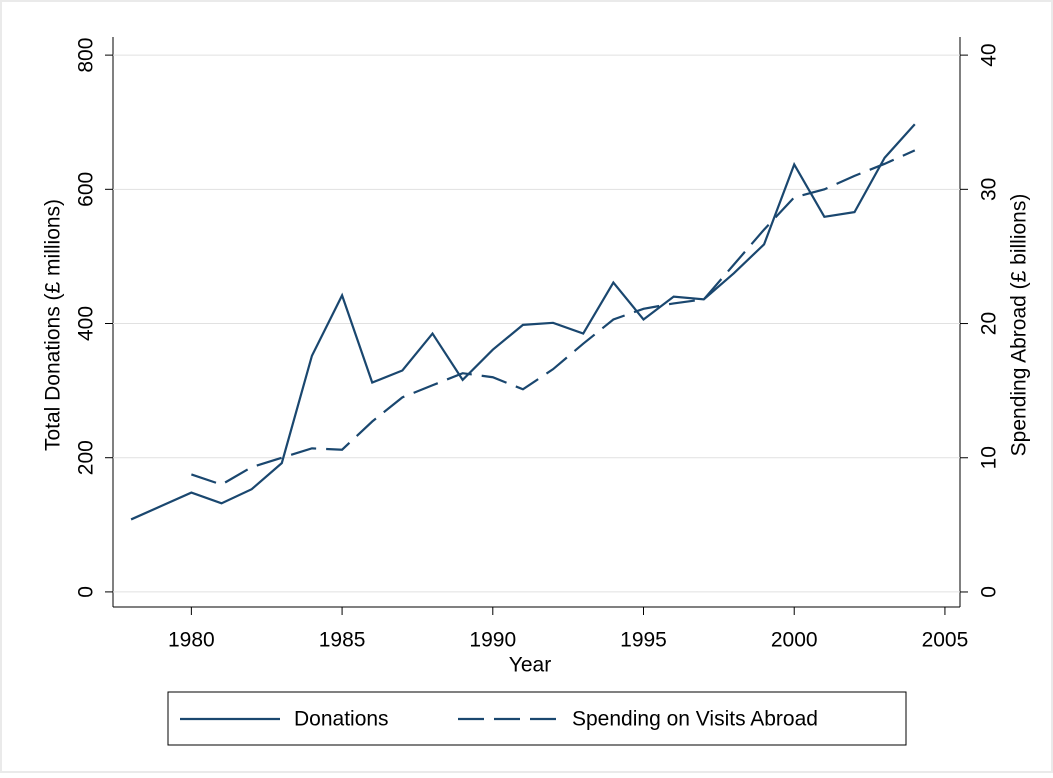  I want to click on y2-tick-label: 20, so click(989, 323).